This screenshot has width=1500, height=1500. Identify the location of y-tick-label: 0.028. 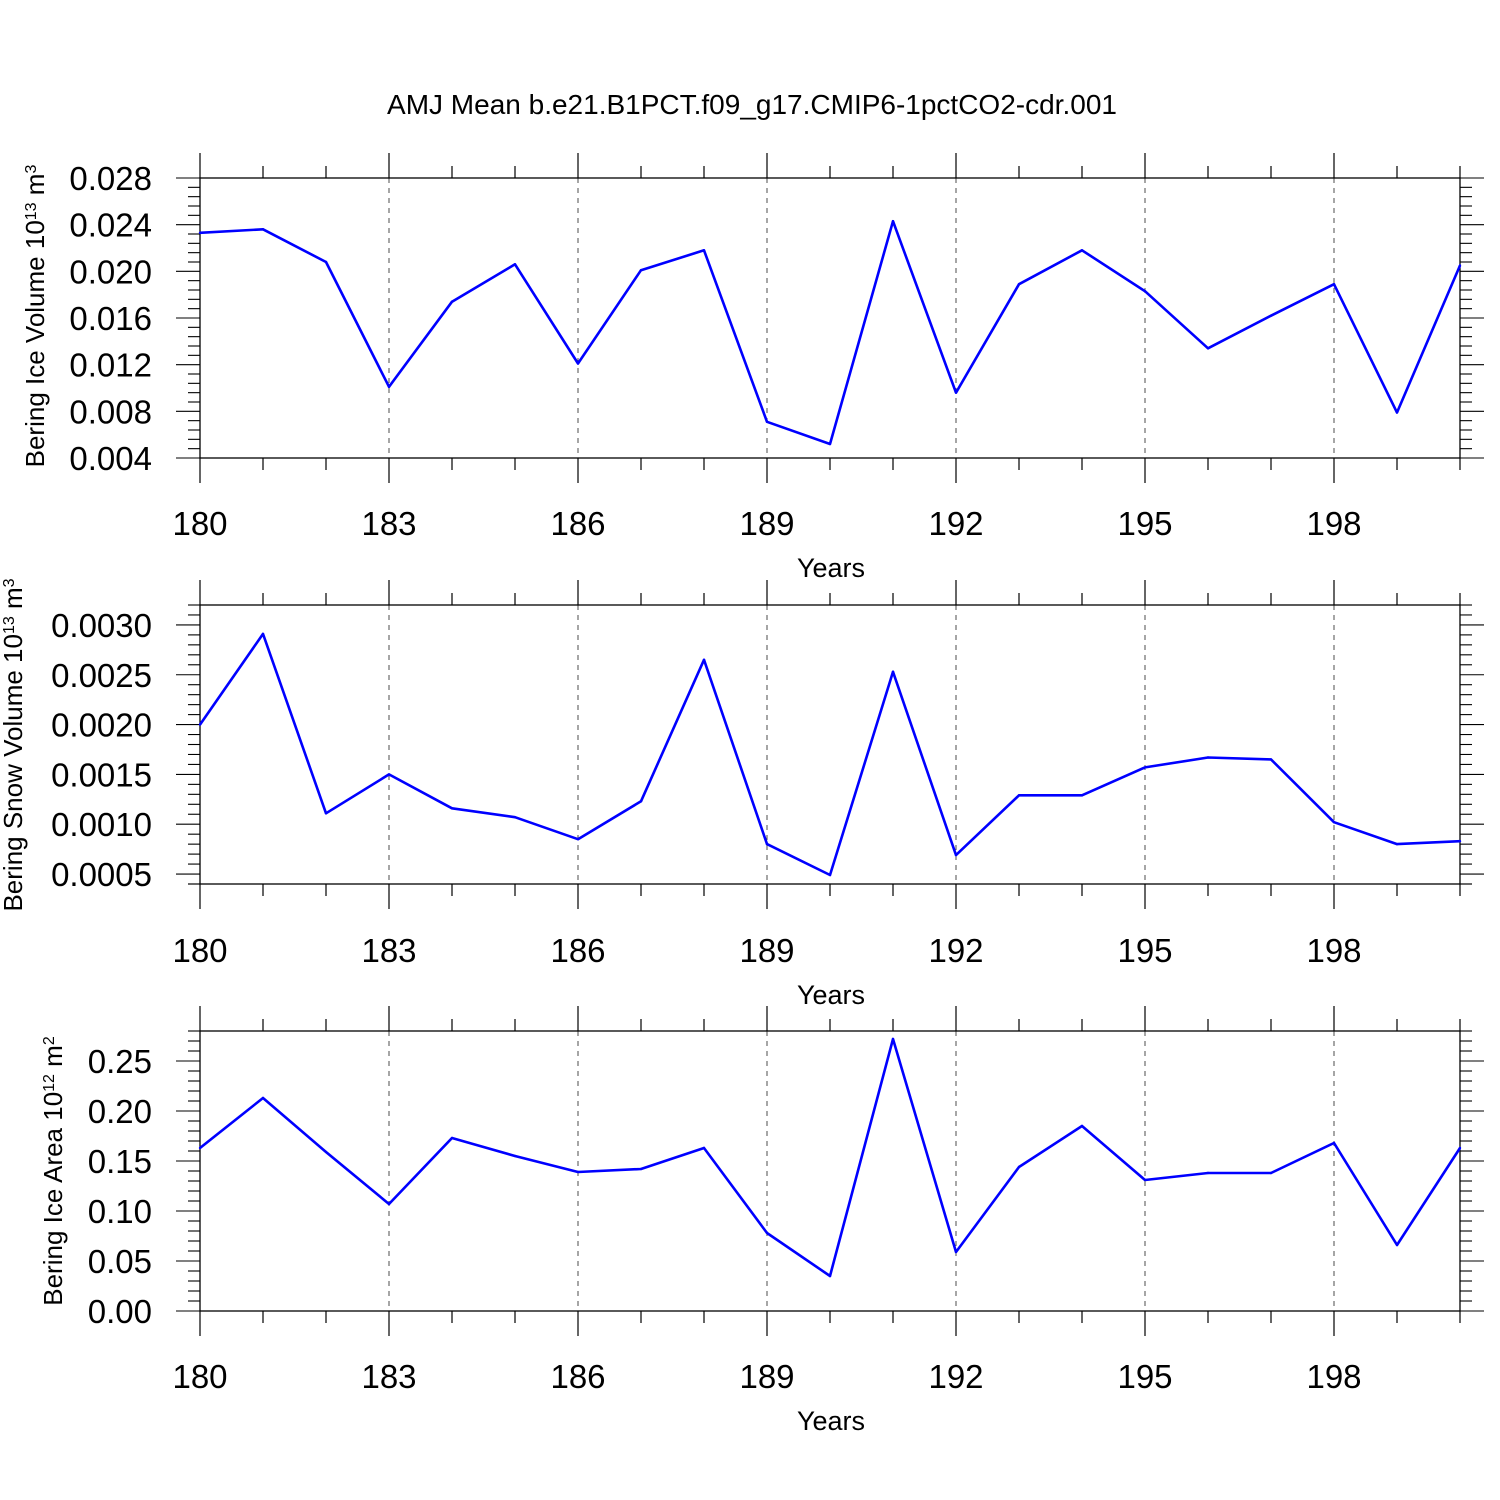
(110, 178).